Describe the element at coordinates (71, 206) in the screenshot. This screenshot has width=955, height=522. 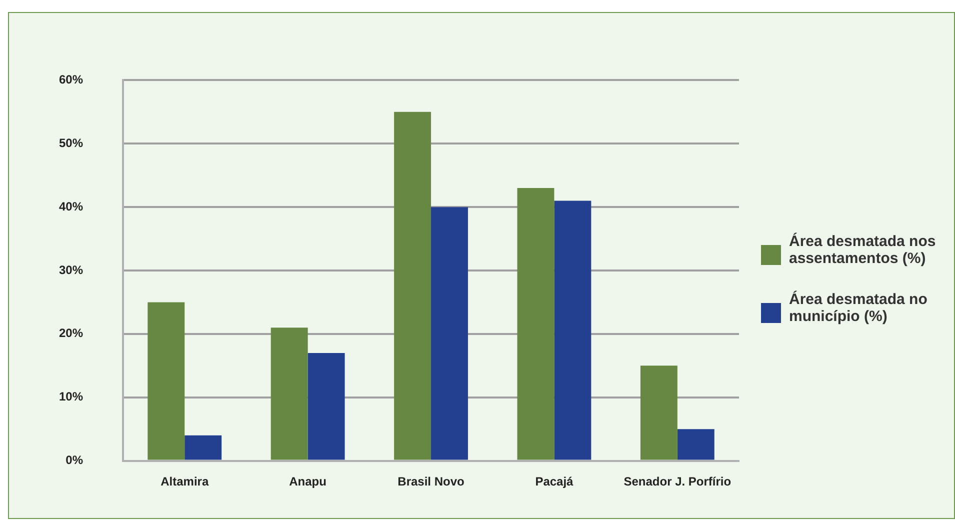
I see `y-tick-label: 40%` at that location.